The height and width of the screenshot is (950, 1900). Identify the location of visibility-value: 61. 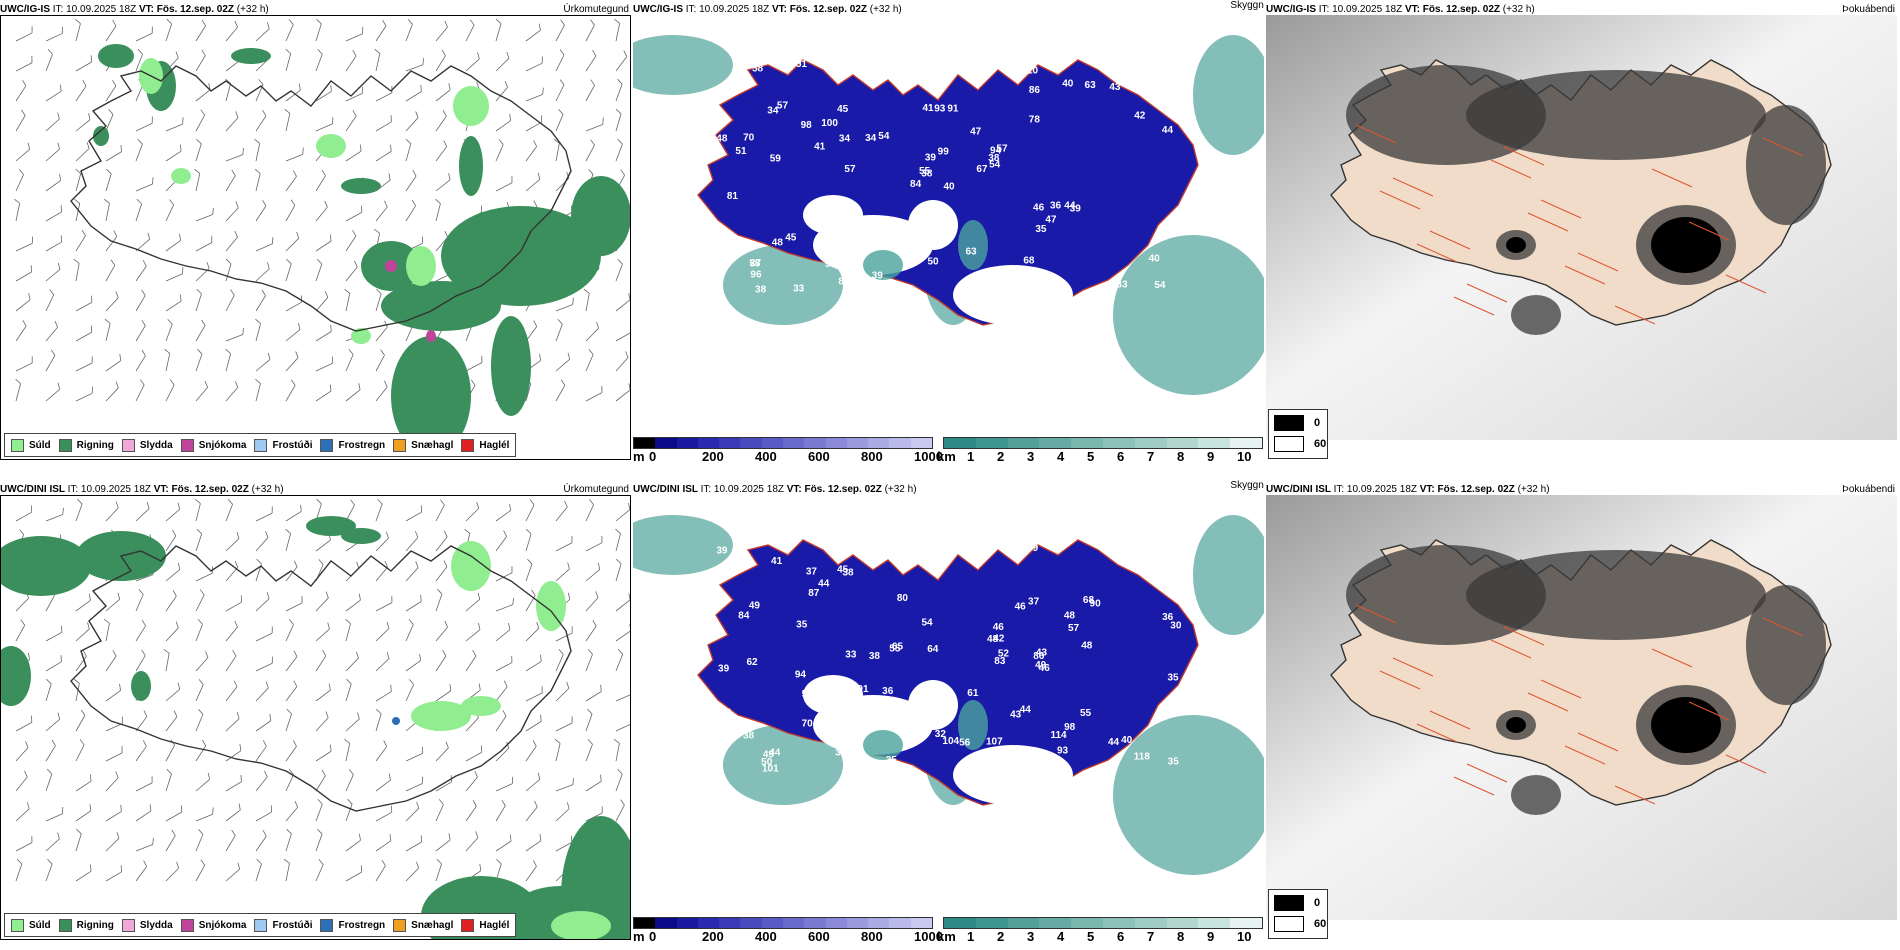
(1170, 538).